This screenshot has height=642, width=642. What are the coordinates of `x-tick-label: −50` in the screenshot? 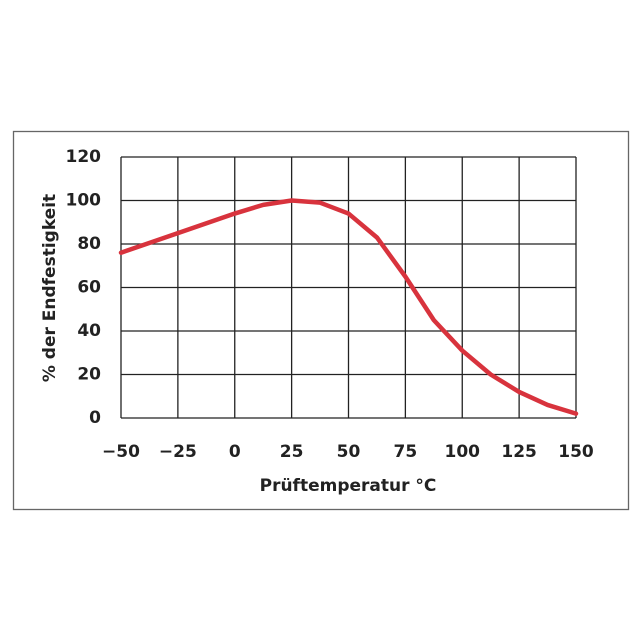 It's located at (121, 452).